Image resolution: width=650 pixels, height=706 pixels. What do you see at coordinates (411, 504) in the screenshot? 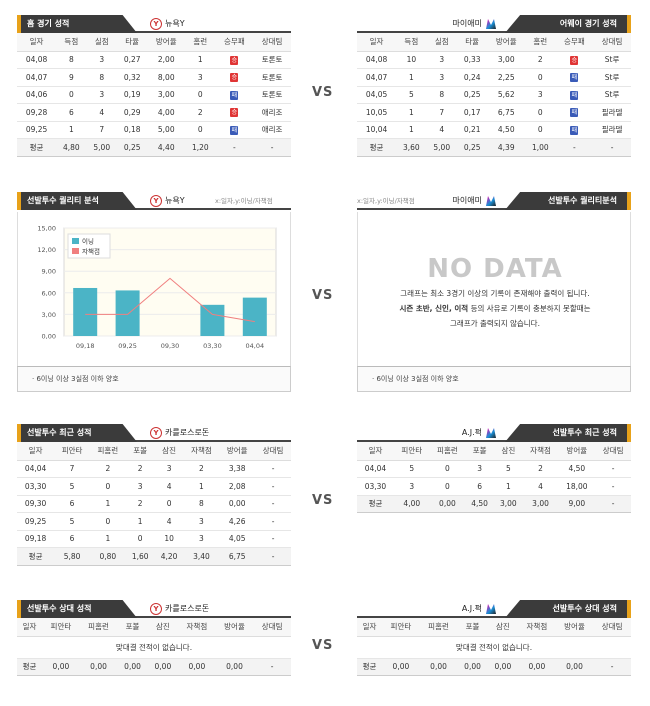
I see `avg-cell: 4,00` at bounding box center [411, 504].